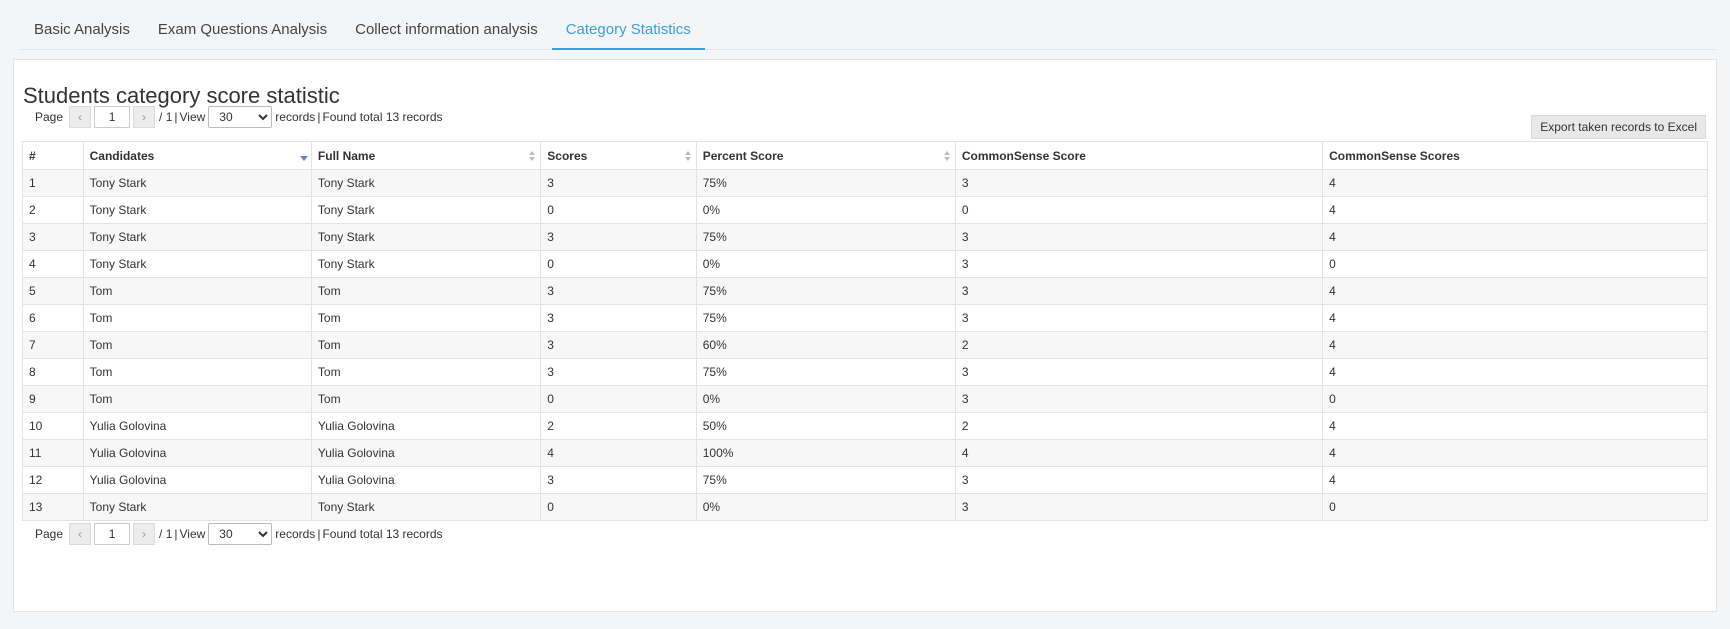 The height and width of the screenshot is (629, 1730). Describe the element at coordinates (53, 426) in the screenshot. I see `cell-index: 10` at that location.